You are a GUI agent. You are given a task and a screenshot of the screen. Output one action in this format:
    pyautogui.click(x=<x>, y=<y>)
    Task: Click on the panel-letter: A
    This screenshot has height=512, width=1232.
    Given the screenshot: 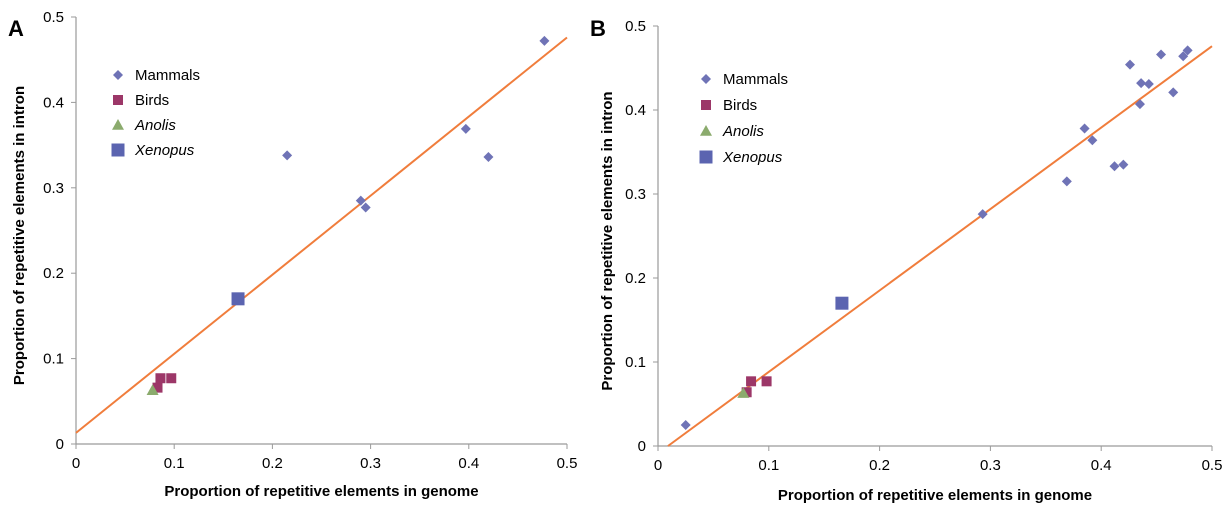 What is the action you would take?
    pyautogui.click(x=16, y=28)
    